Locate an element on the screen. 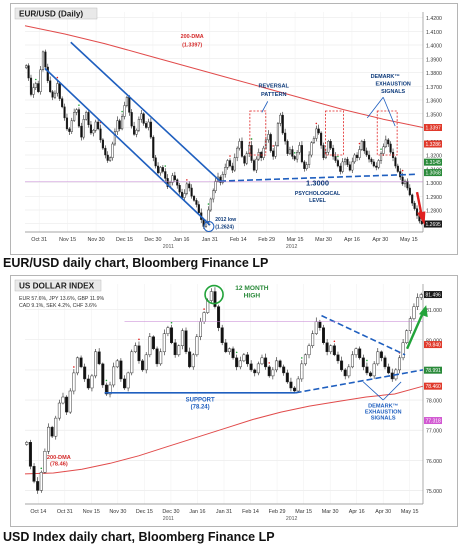  y-tick-label: 75.000 is located at coordinates (434, 492).